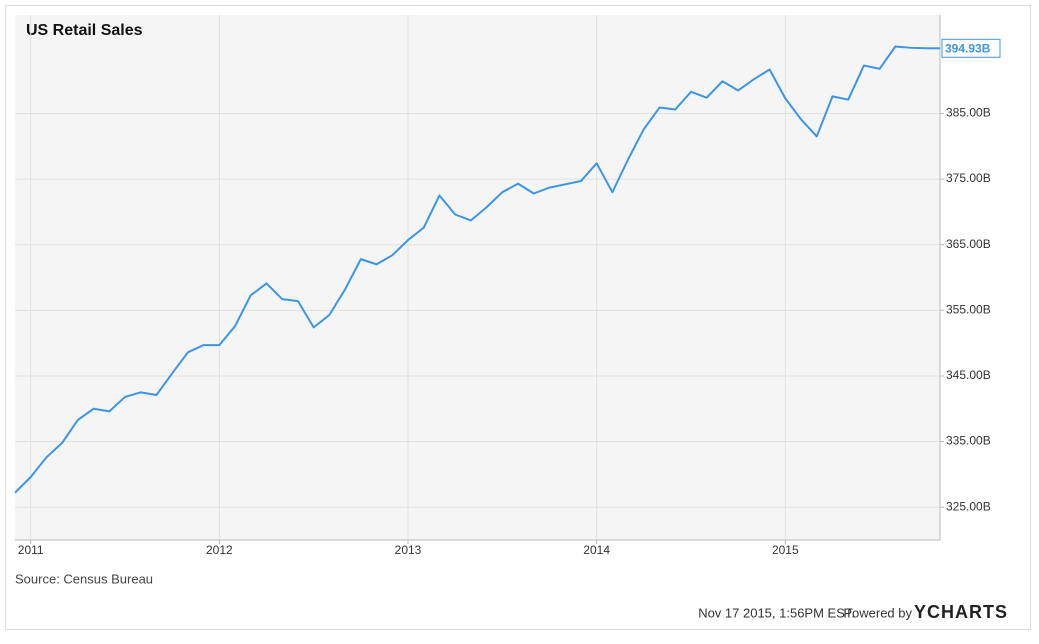 This screenshot has height=644, width=1039. What do you see at coordinates (968, 506) in the screenshot?
I see `y-tick-label: 325.00B` at bounding box center [968, 506].